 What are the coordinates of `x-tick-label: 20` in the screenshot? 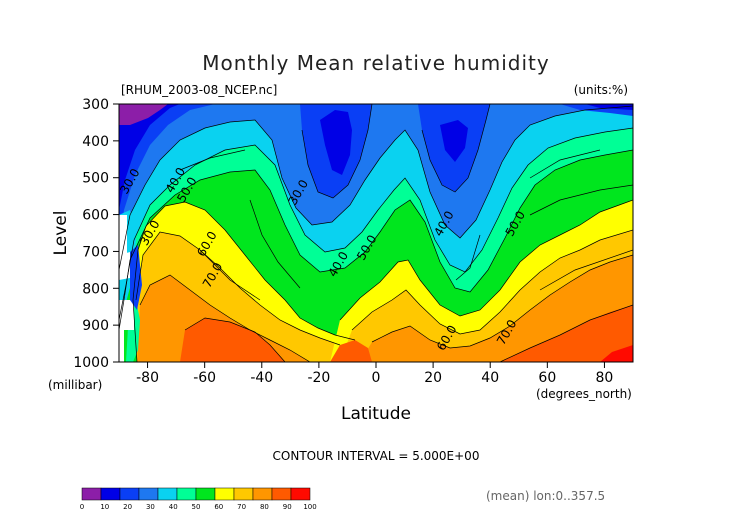 It's located at (433, 378).